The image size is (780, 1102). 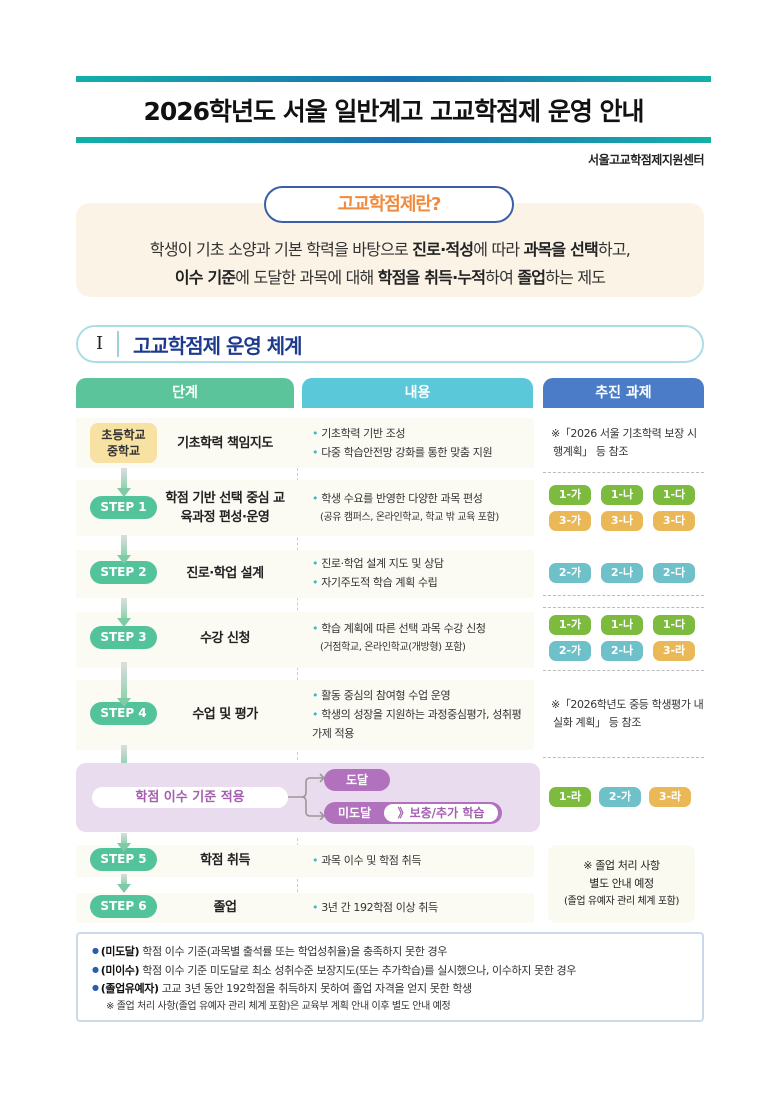 What do you see at coordinates (293, 951) in the screenshot?
I see `footnote-text: 학점 이수 기준(과목별 출석률 또는 학업성취율)을 충족하지 못한 경우` at bounding box center [293, 951].